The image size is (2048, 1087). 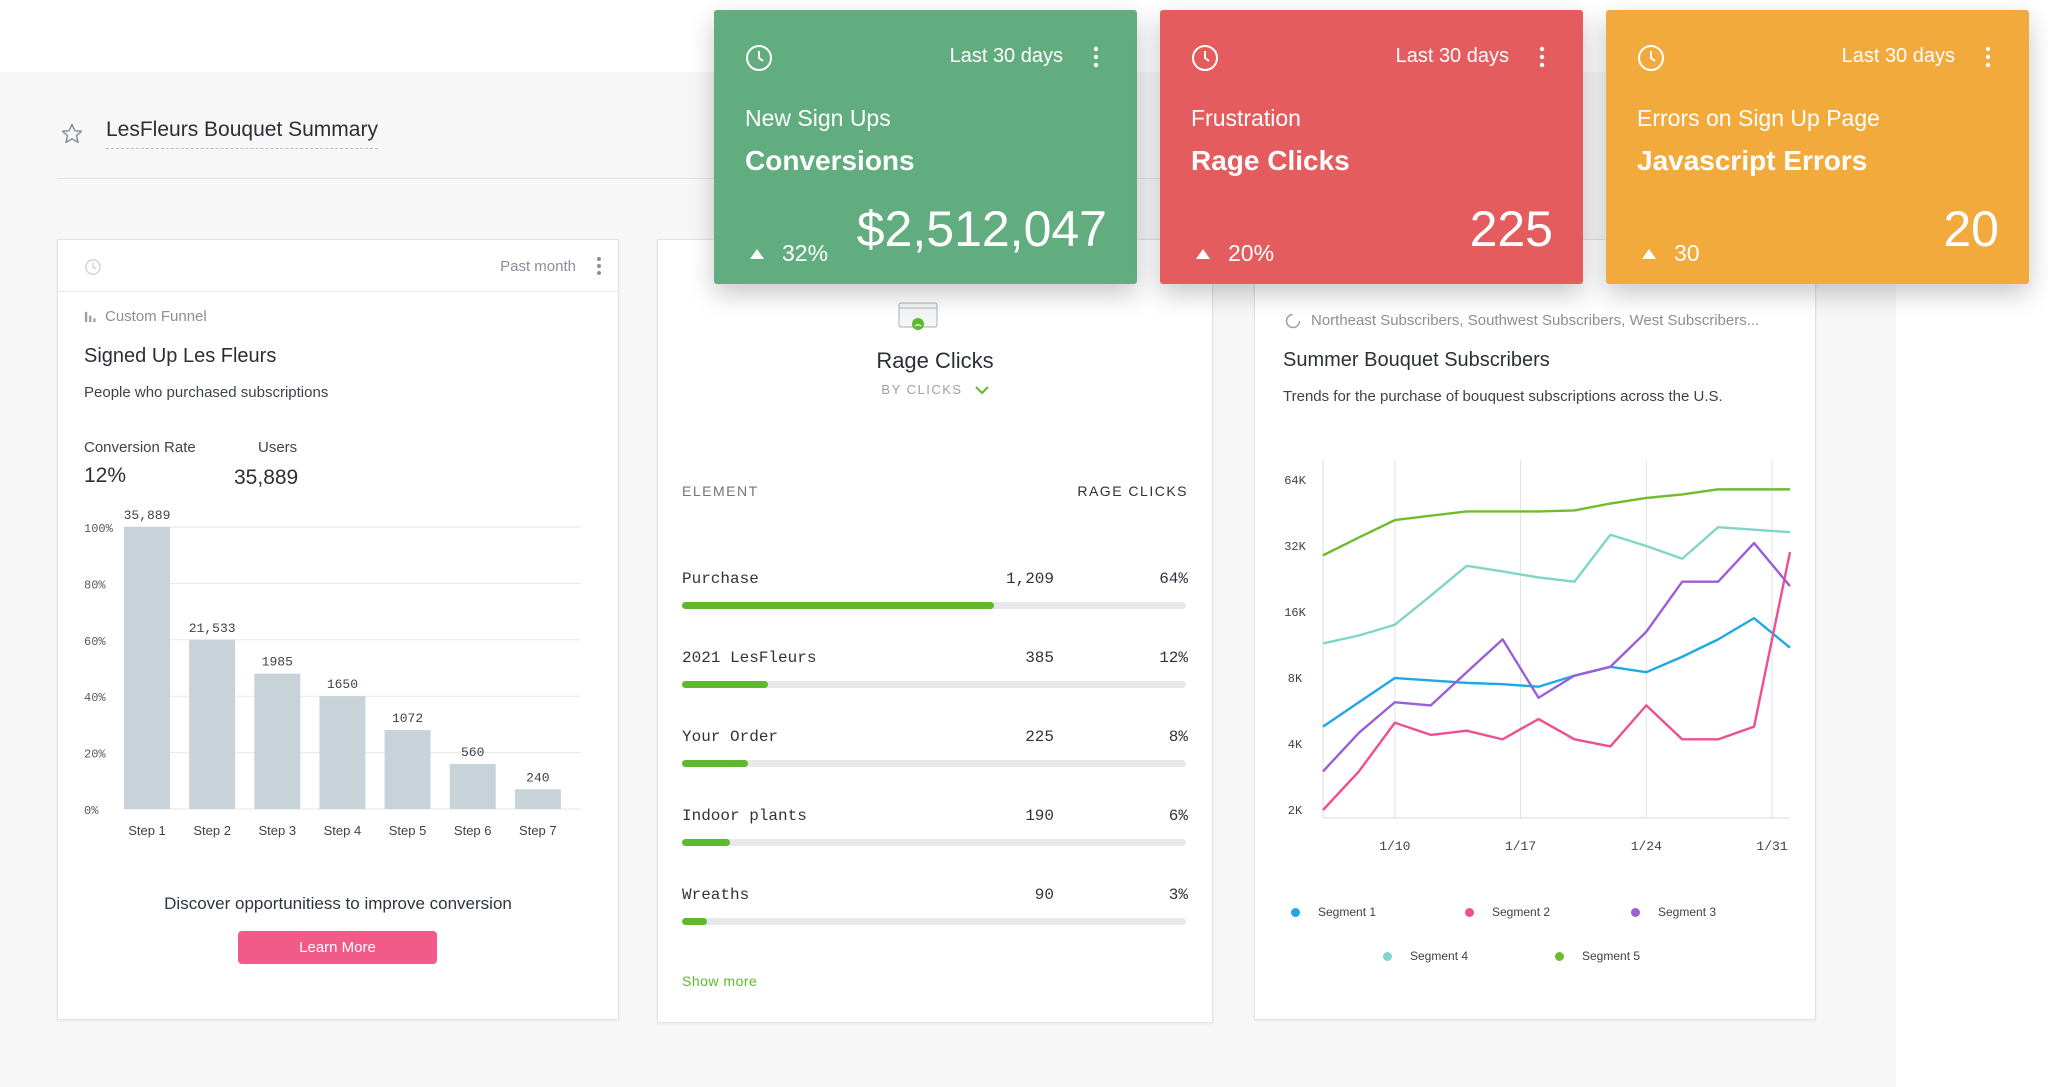 What do you see at coordinates (744, 816) in the screenshot?
I see `element-name: Indoor plants` at bounding box center [744, 816].